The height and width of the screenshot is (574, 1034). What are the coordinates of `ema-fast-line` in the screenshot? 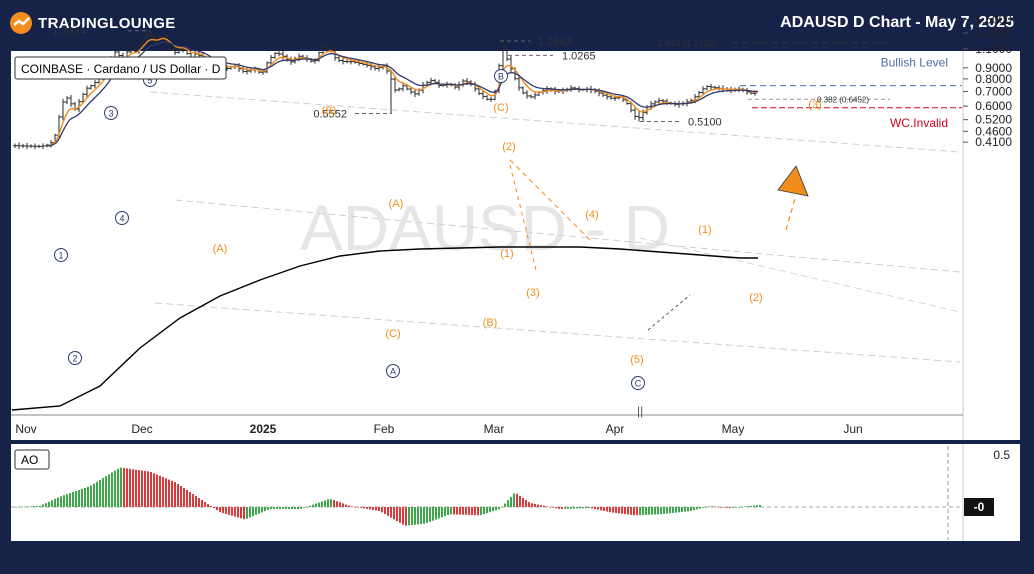 It's located at (402, 92).